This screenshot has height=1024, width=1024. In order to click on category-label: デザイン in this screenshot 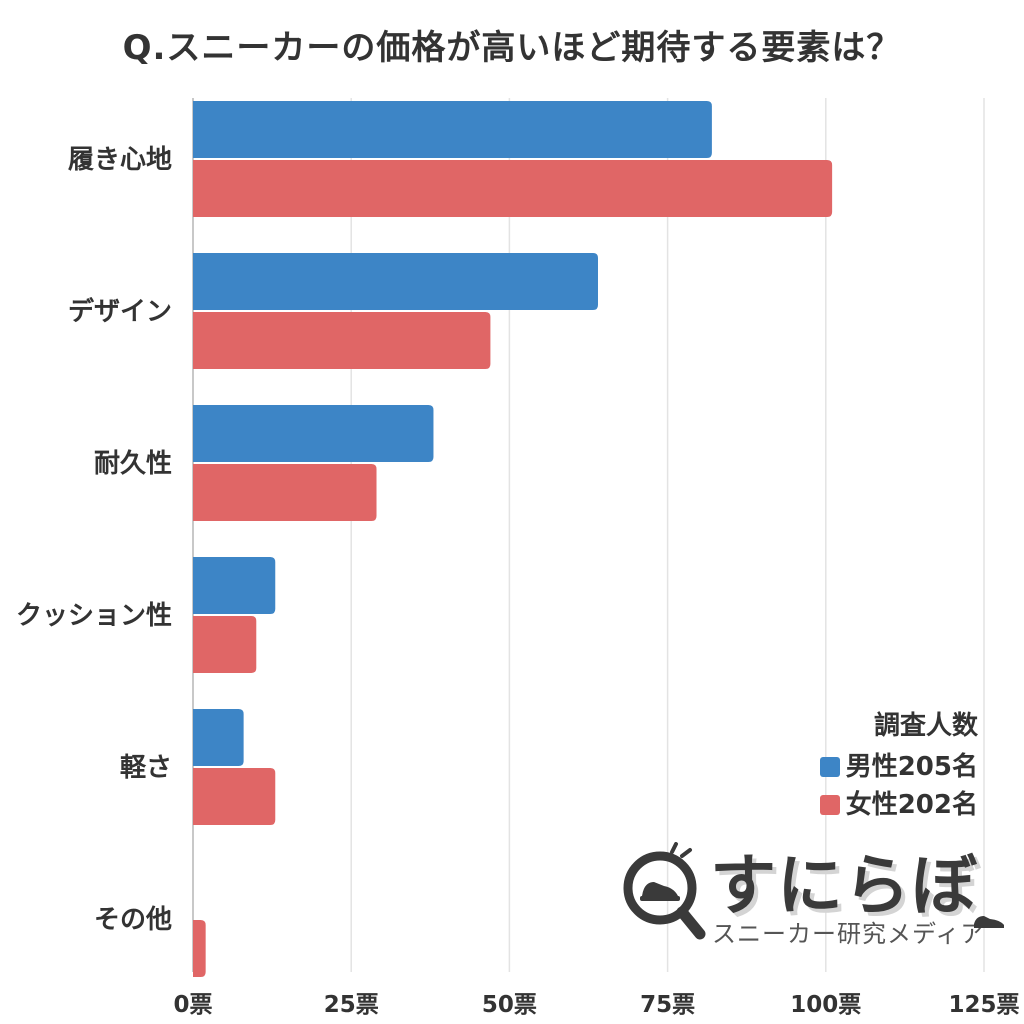, I will do `click(120, 311)`.